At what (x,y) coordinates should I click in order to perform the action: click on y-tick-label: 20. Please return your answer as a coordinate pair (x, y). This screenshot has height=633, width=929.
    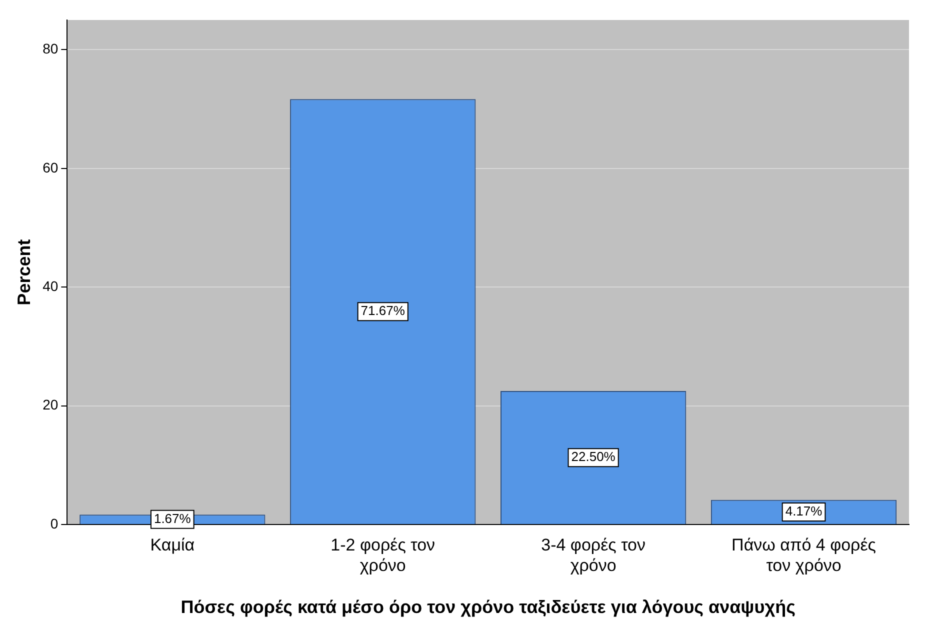
    Looking at the image, I should click on (50, 404).